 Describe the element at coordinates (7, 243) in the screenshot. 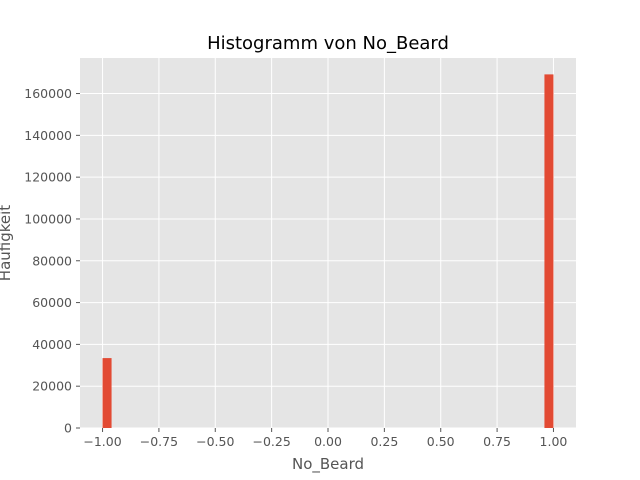

I see `y-axis-label: Häufigkeit` at that location.